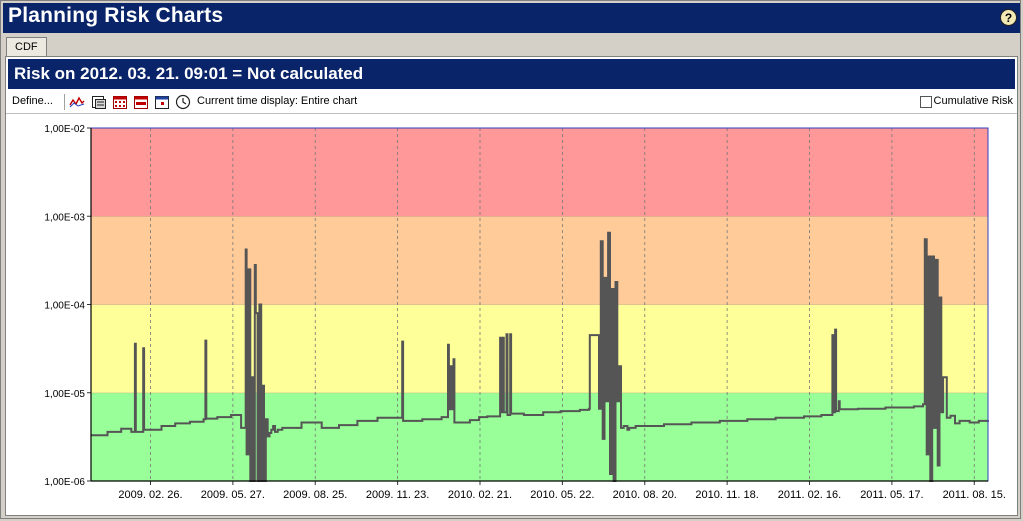 This screenshot has width=1023, height=521. Describe the element at coordinates (120, 102) in the screenshot. I see `calendar-icon` at that location.